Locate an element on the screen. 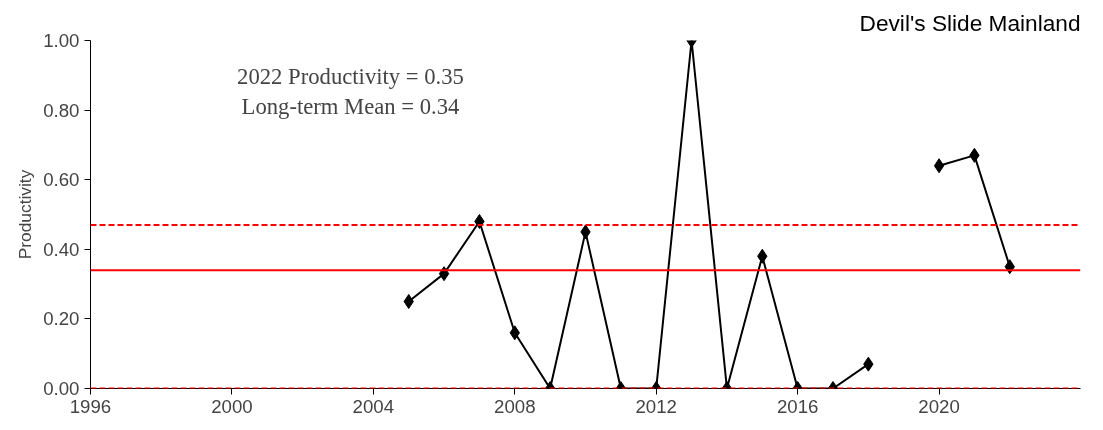 This screenshot has width=1103, height=430. x-tick-label: 2016 is located at coordinates (797, 406).